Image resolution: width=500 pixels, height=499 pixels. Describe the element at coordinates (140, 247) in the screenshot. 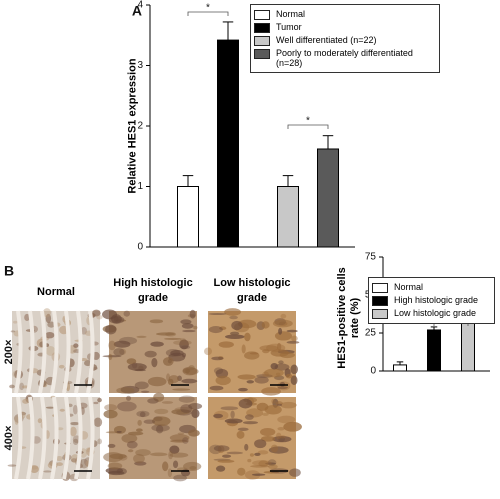

I see `y-tick-label: 0` at that location.